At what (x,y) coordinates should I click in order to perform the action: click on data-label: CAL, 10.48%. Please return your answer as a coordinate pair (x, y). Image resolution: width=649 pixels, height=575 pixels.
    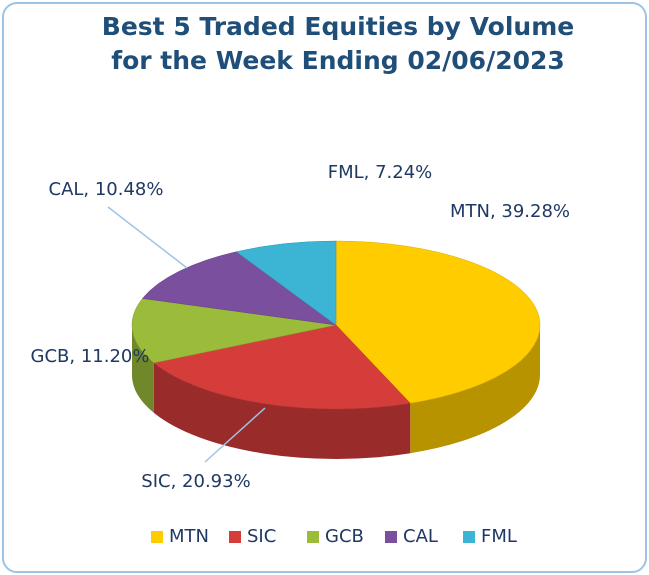
    Looking at the image, I should click on (106, 189).